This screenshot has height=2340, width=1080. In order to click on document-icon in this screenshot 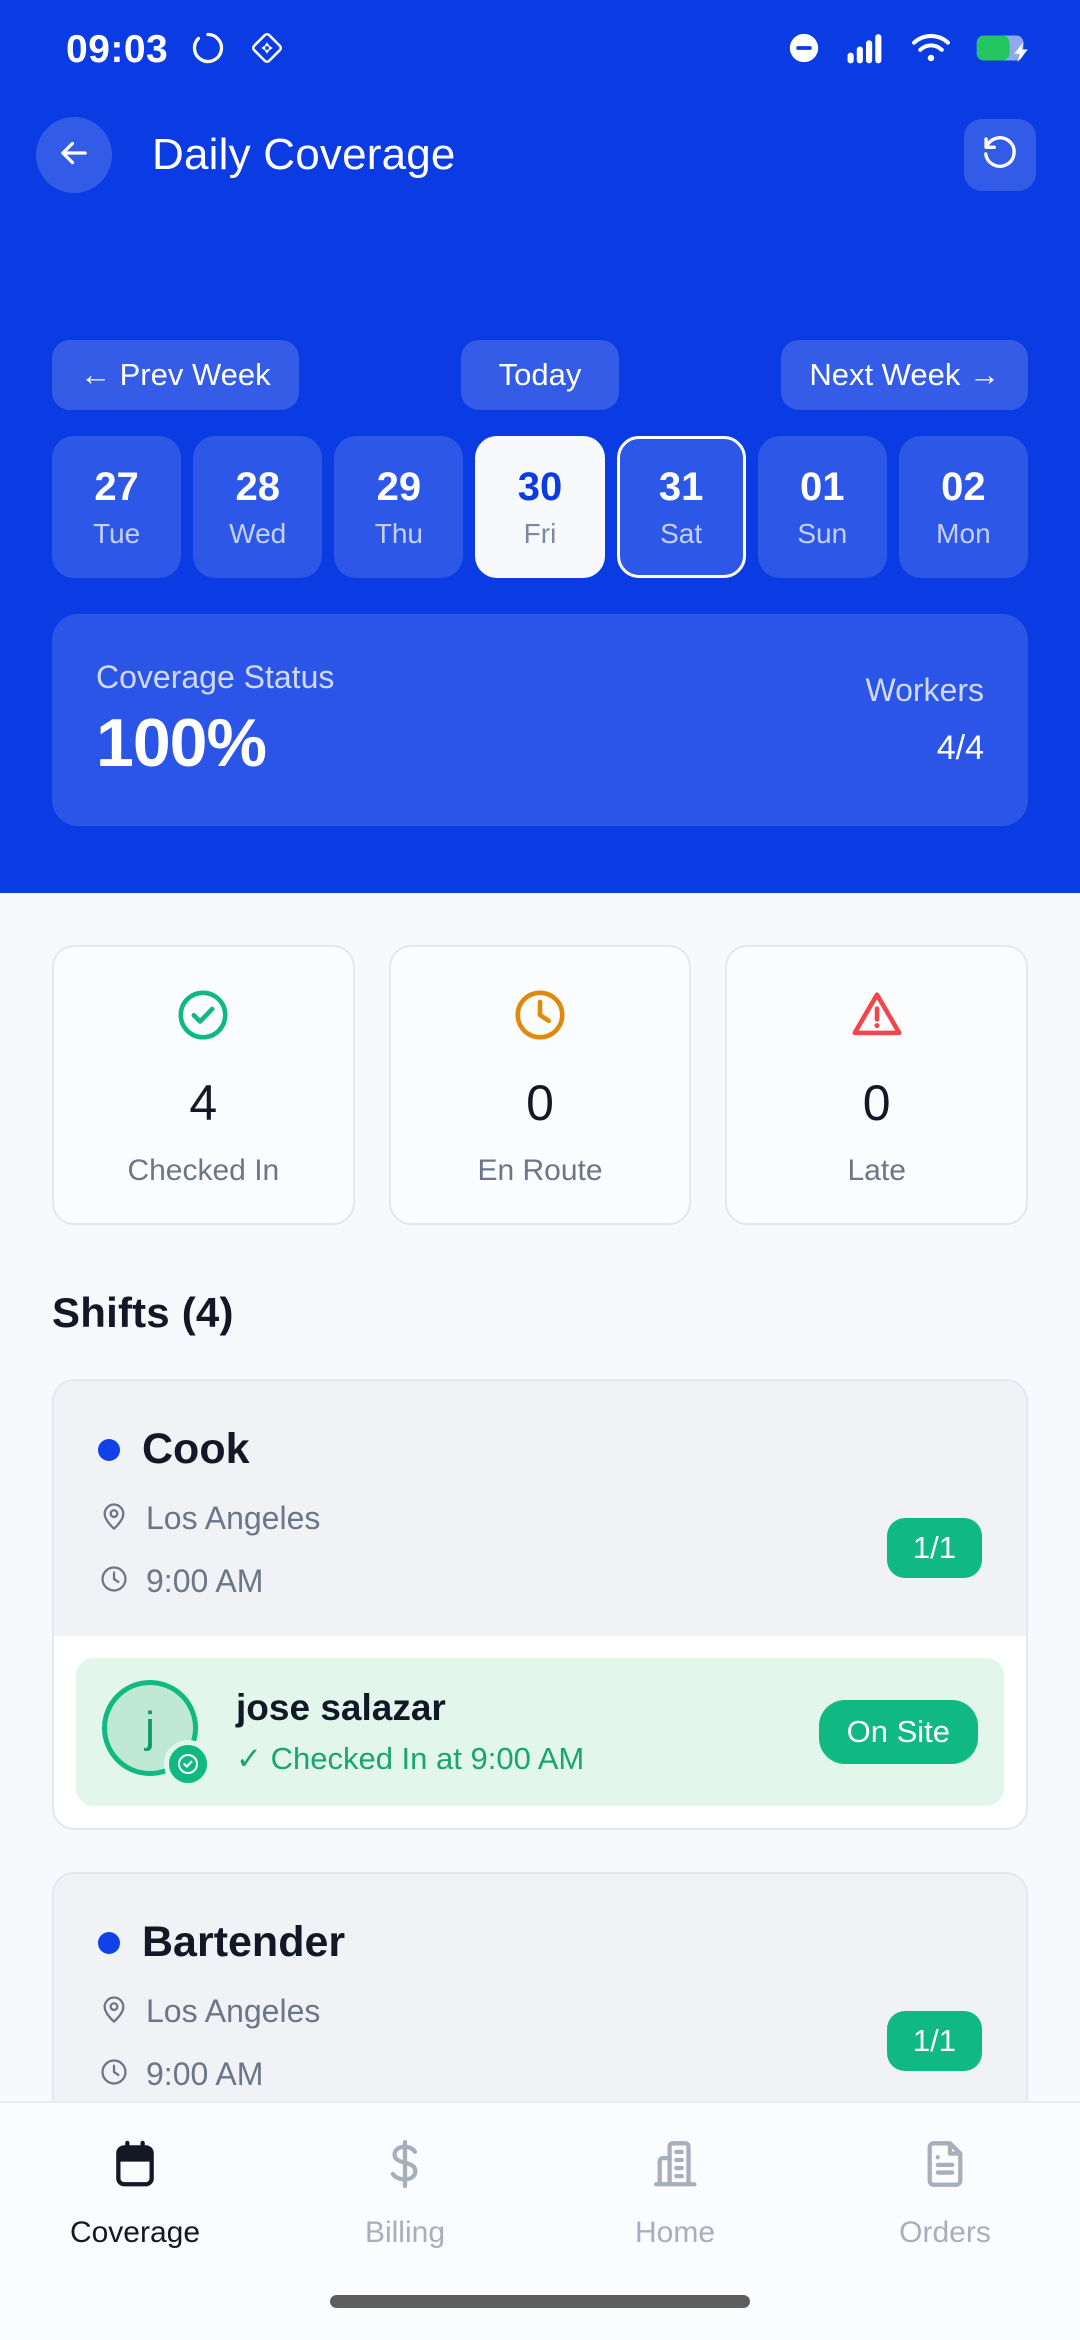, I will do `click(945, 2166)`.